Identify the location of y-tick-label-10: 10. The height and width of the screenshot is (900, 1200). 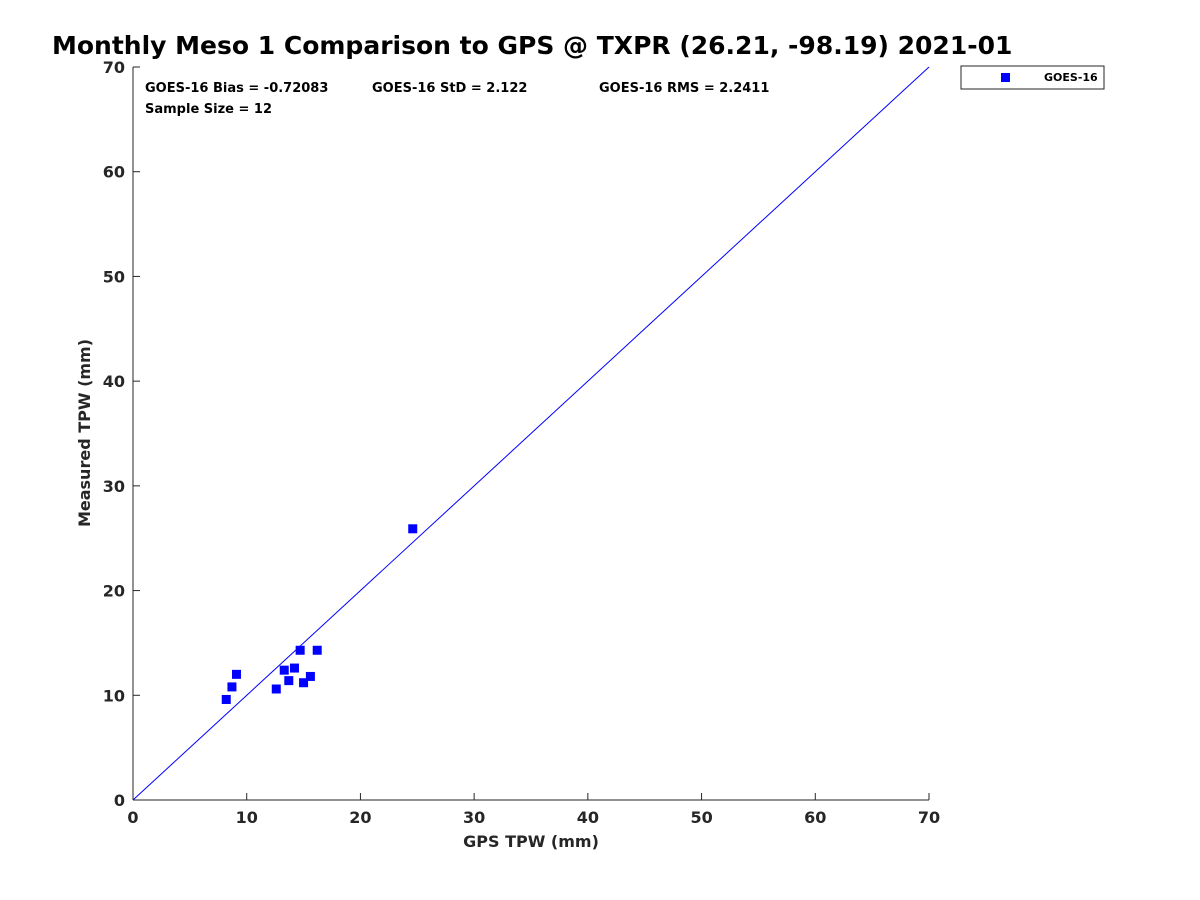
(114, 695).